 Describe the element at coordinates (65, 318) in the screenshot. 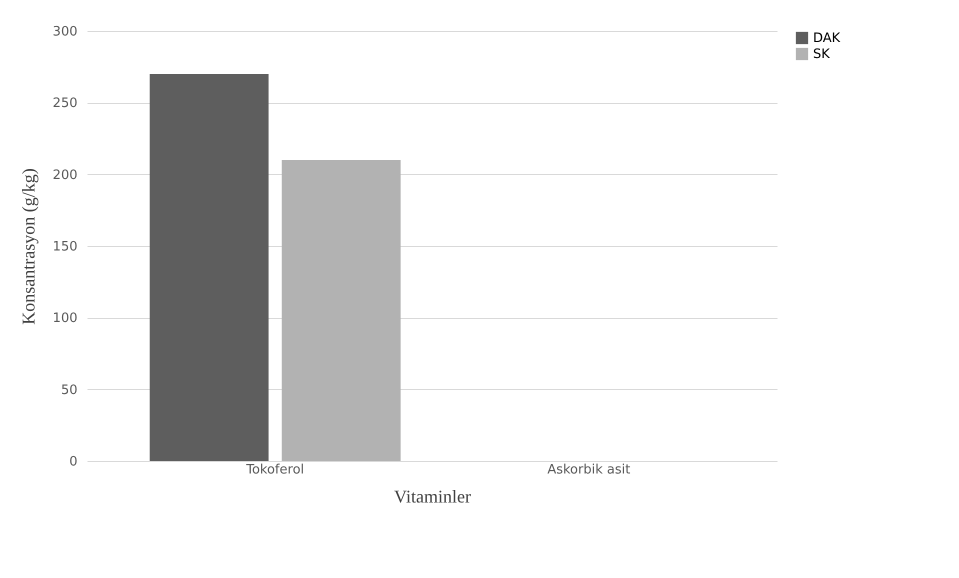

I see `y-tick-label: 100` at that location.